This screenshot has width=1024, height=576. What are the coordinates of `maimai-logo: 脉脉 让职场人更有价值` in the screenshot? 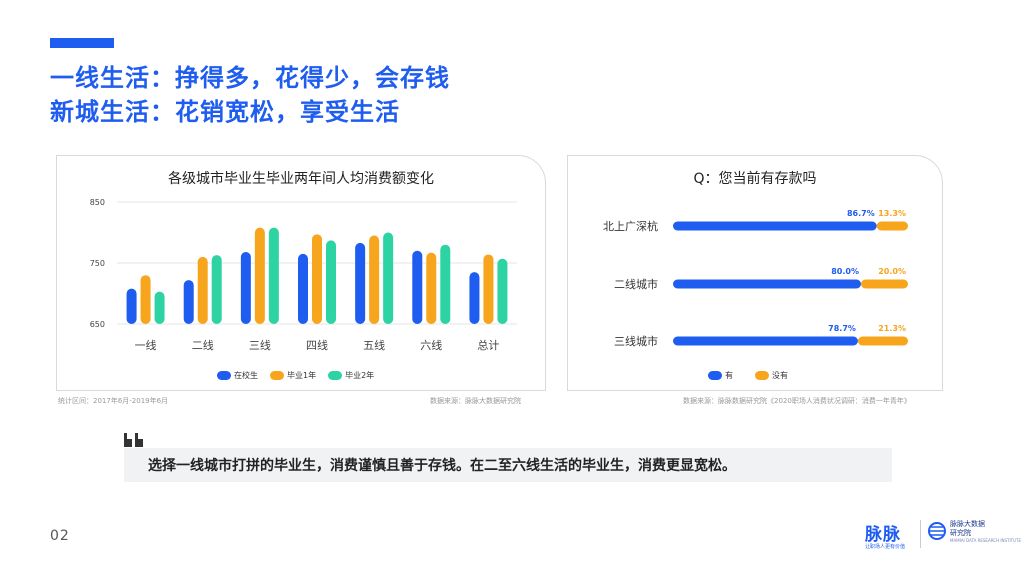 It's located at (885, 535).